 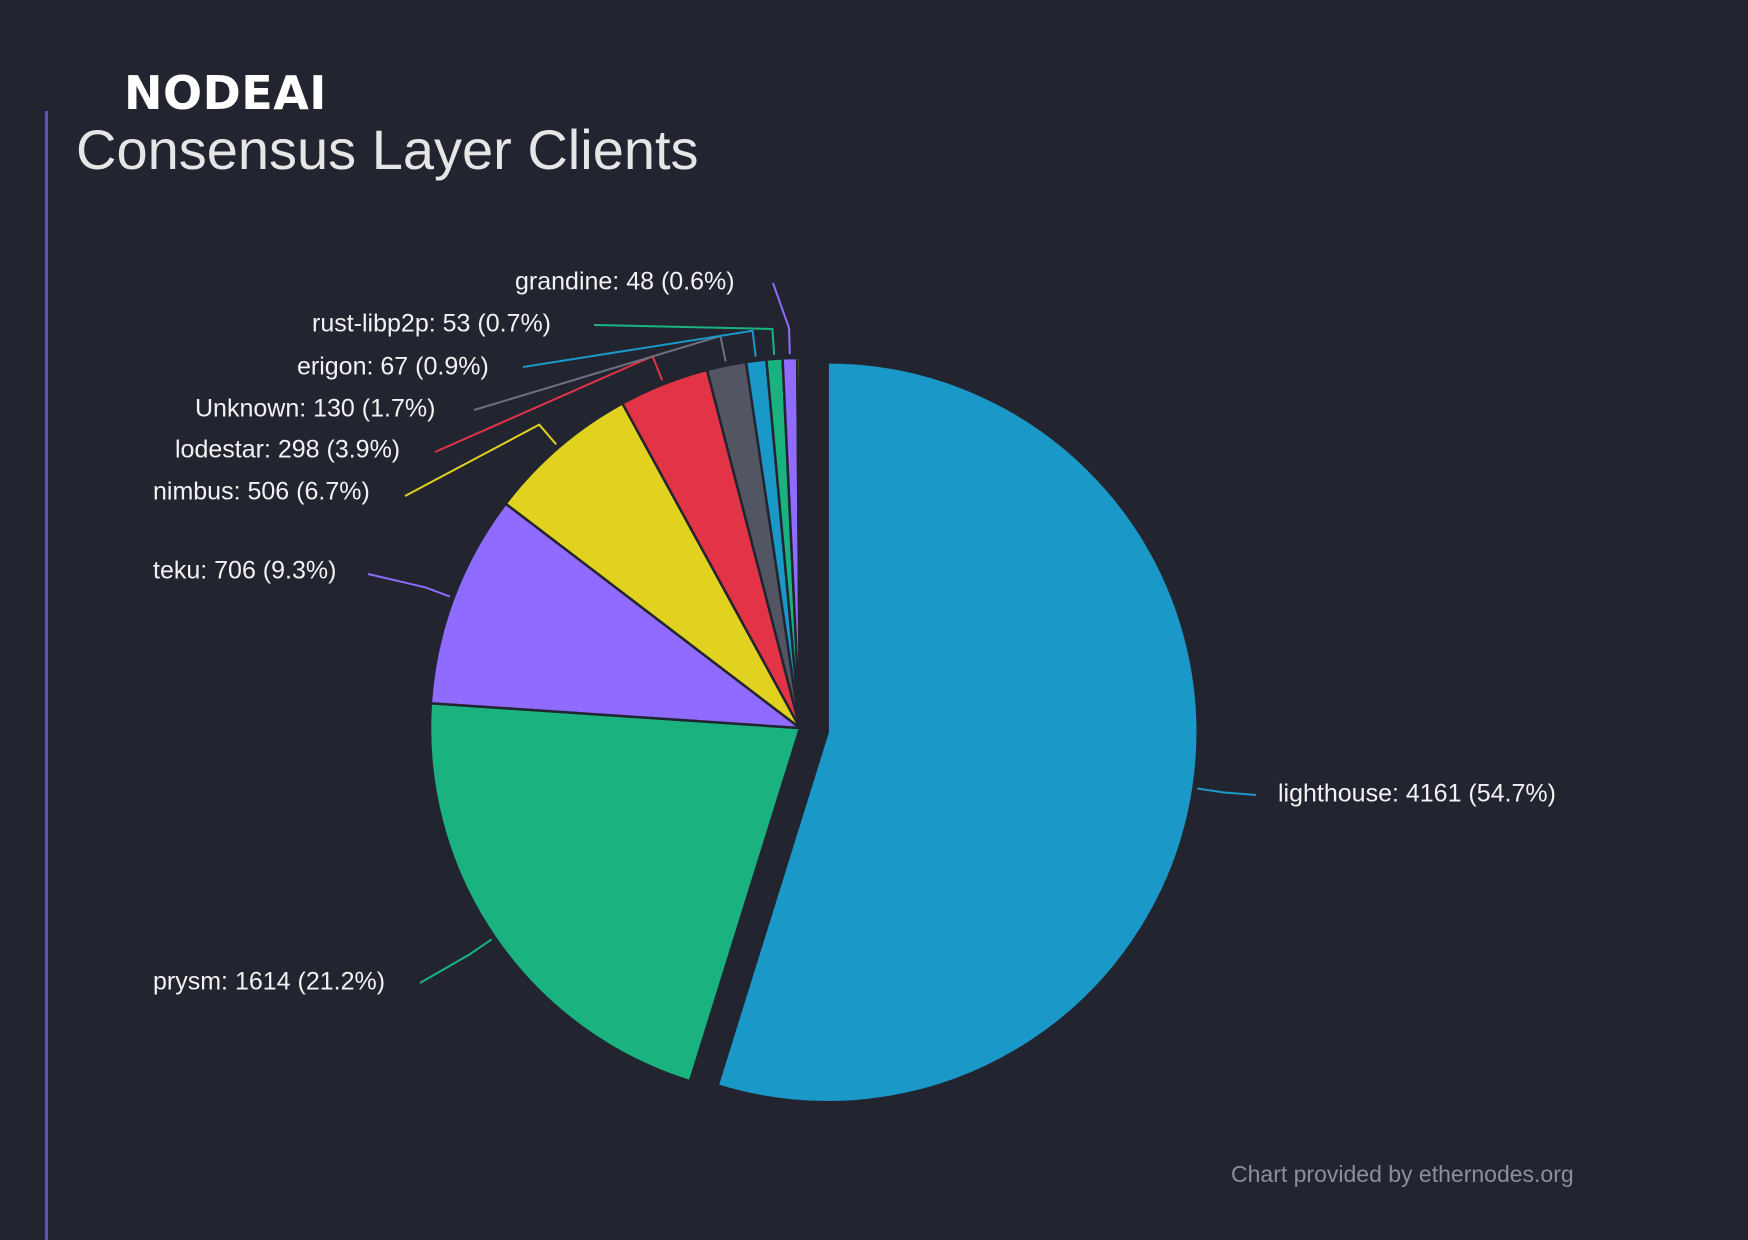 I want to click on slice-label-teku: teku: 706 (9.3%), so click(x=244, y=571).